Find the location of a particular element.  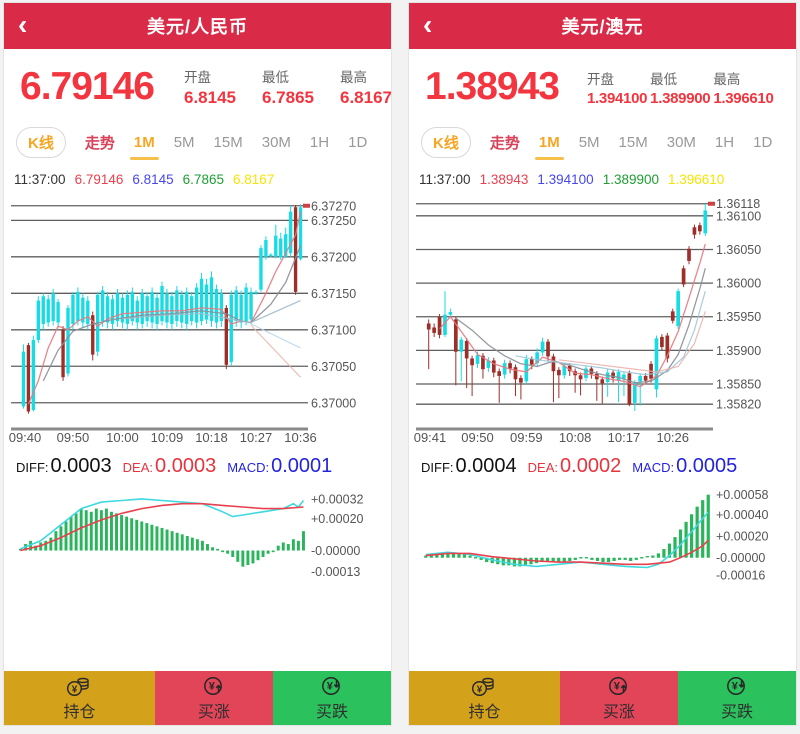

high-label: 最高 is located at coordinates (727, 79).